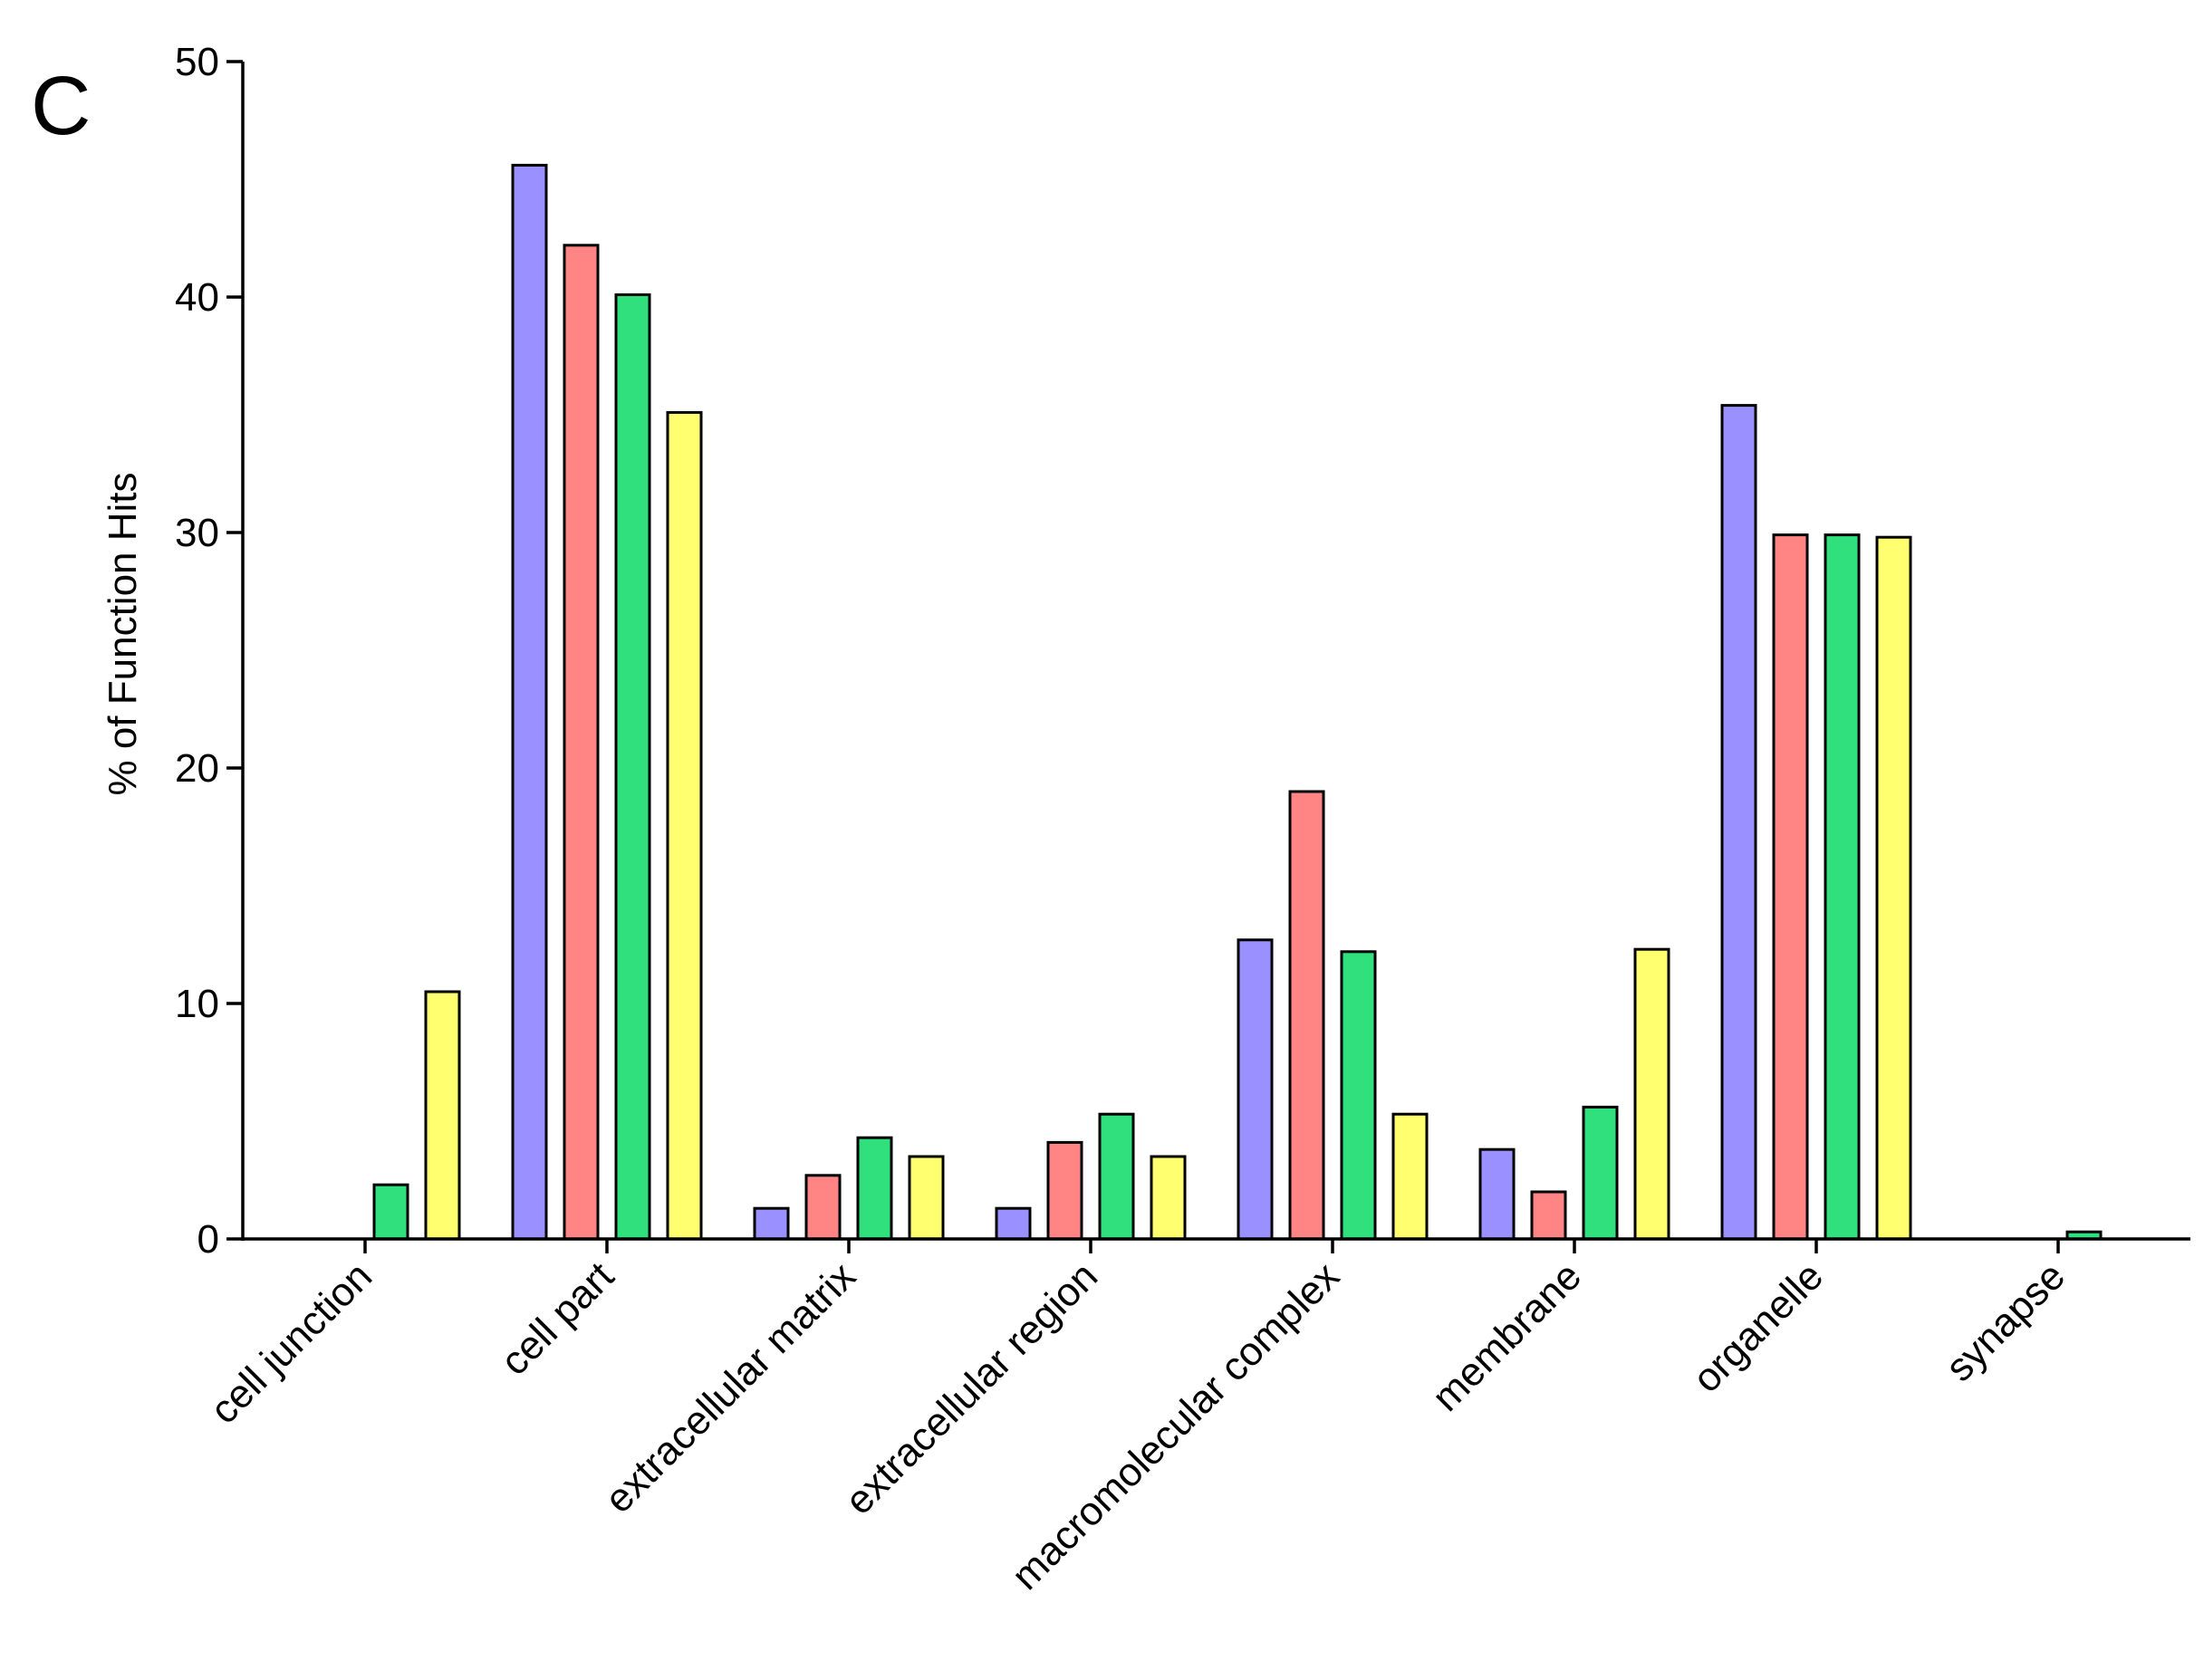 The height and width of the screenshot is (1680, 2204). What do you see at coordinates (1842, 887) in the screenshot?
I see `bar-series-3-organelle` at bounding box center [1842, 887].